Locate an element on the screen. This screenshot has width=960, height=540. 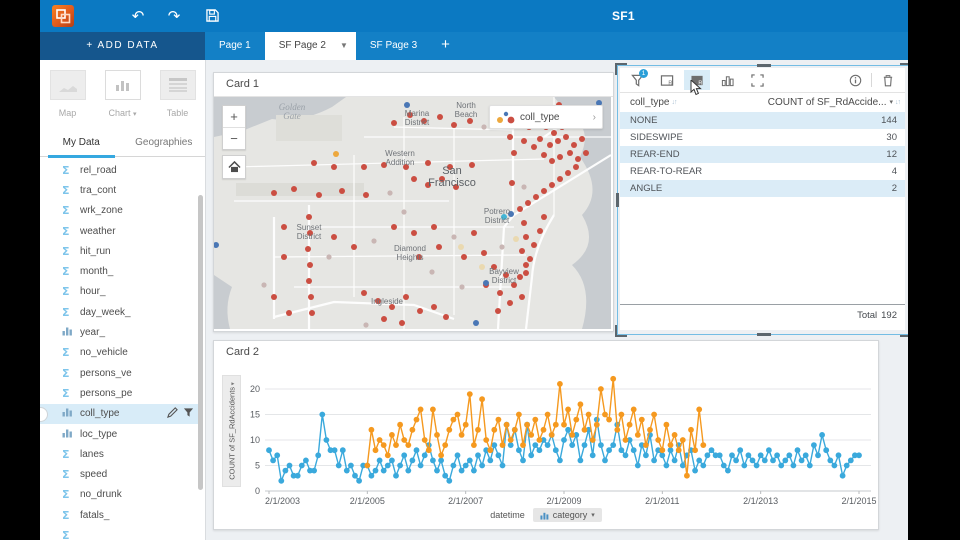
undo-icon: ↶ is located at coordinates (138, 16).